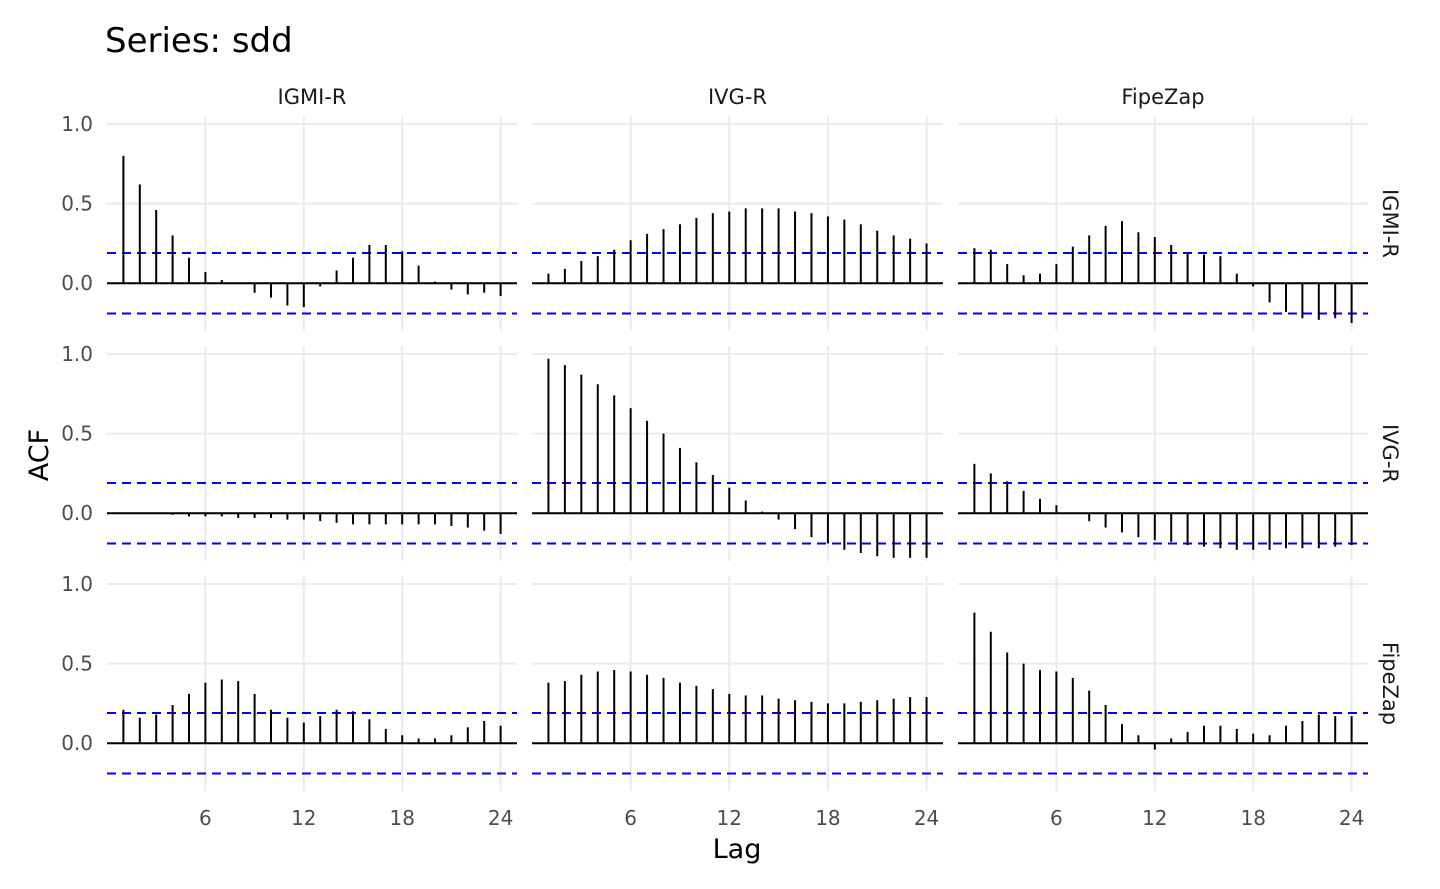 The image size is (1440, 889). I want to click on strip-col-fipezap: FipeZap, so click(1162, 97).